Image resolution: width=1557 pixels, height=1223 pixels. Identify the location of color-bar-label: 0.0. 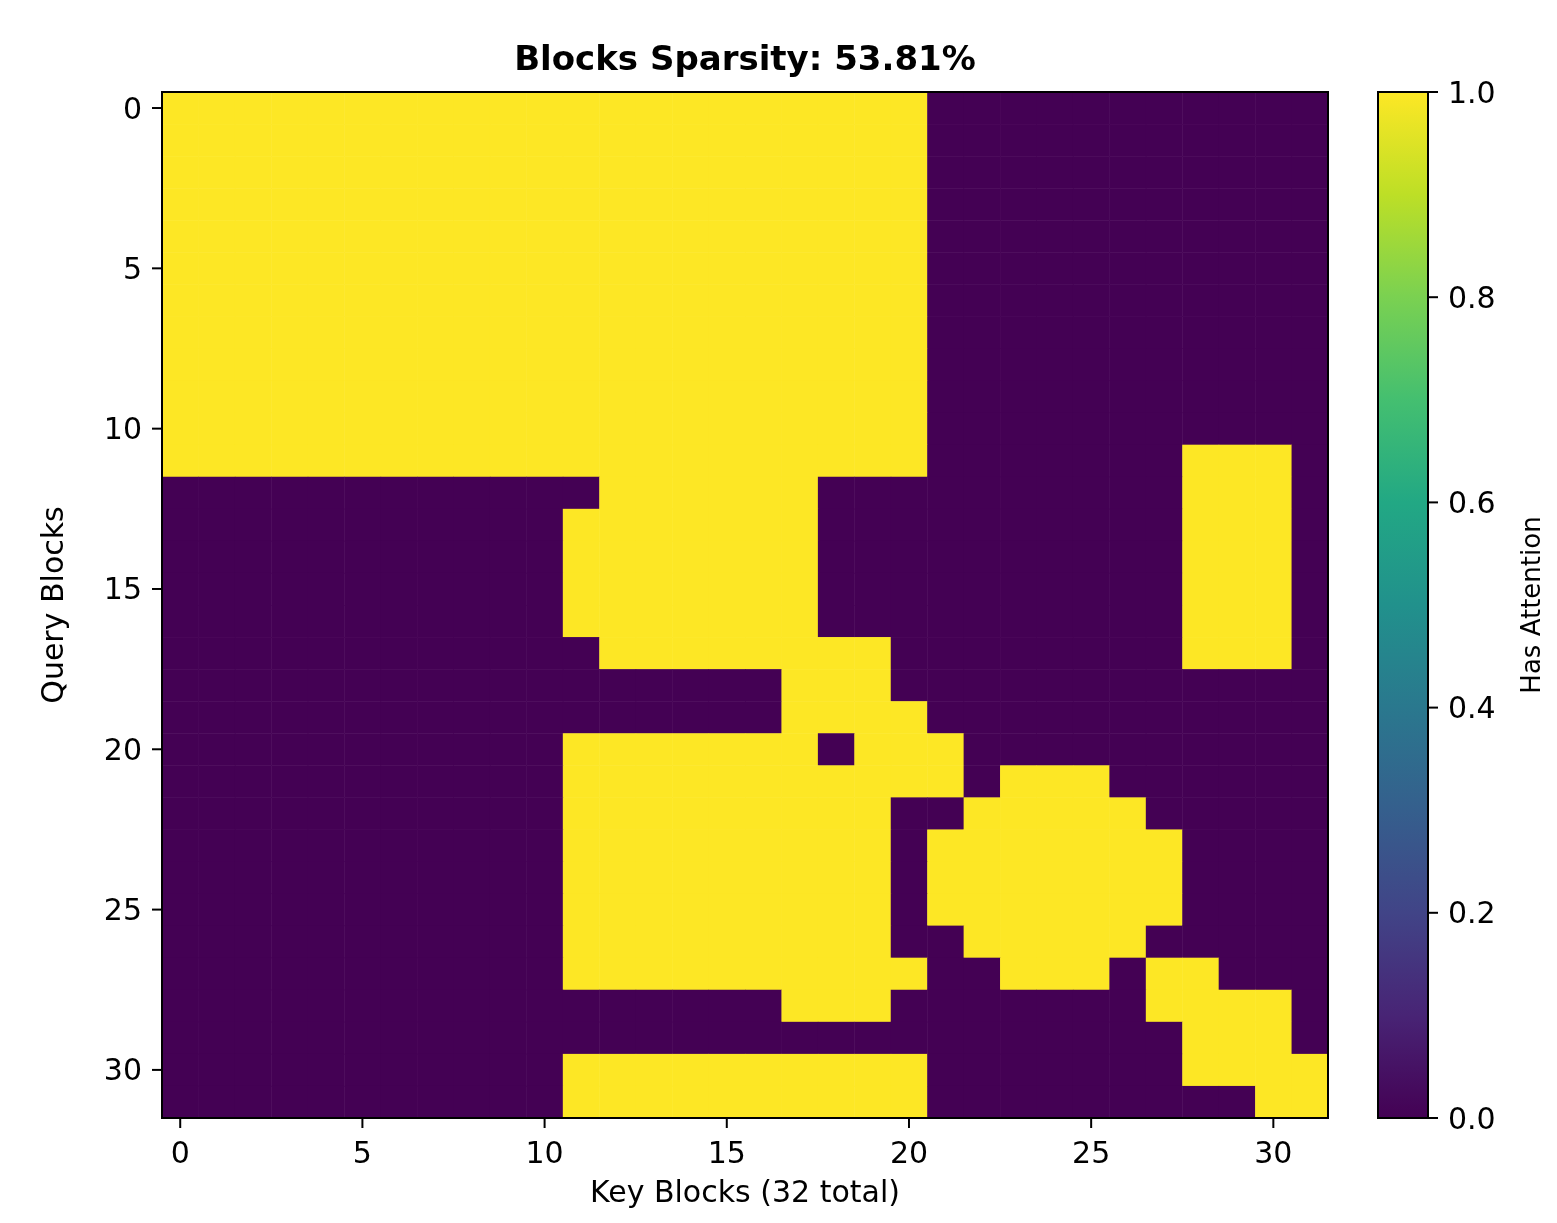
(1472, 1118).